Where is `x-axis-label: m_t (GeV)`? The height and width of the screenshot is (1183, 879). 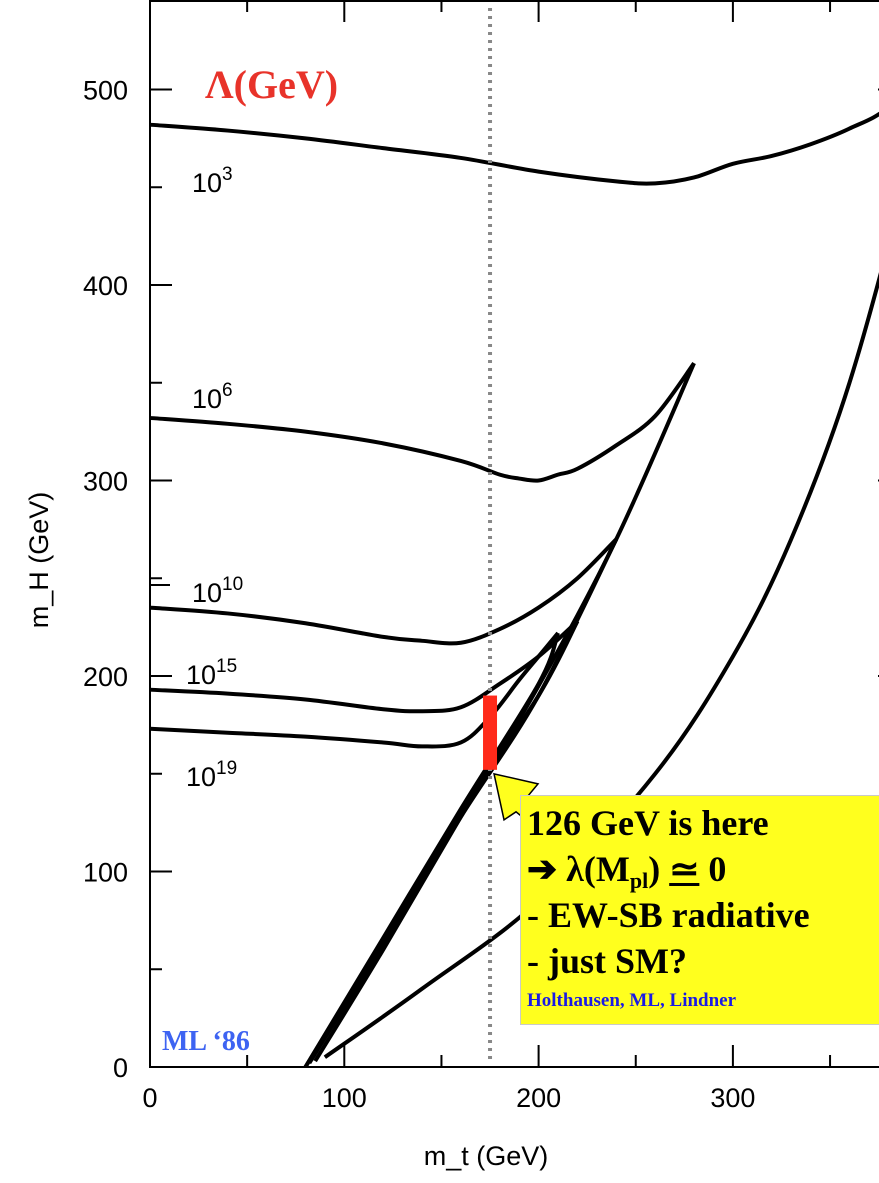
x-axis-label: m_t (GeV) is located at coordinates (486, 1156).